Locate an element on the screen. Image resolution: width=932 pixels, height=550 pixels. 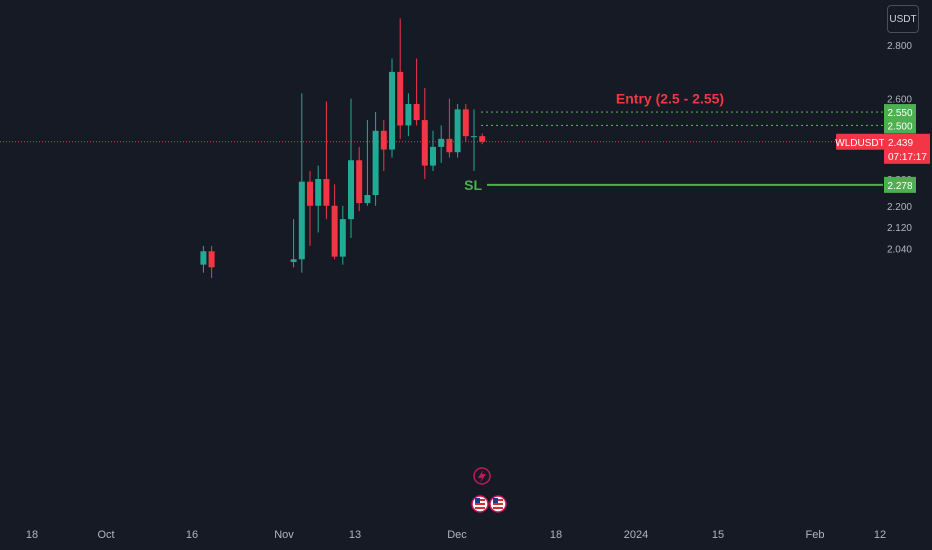
current-price-tag is located at coordinates (907, 148).